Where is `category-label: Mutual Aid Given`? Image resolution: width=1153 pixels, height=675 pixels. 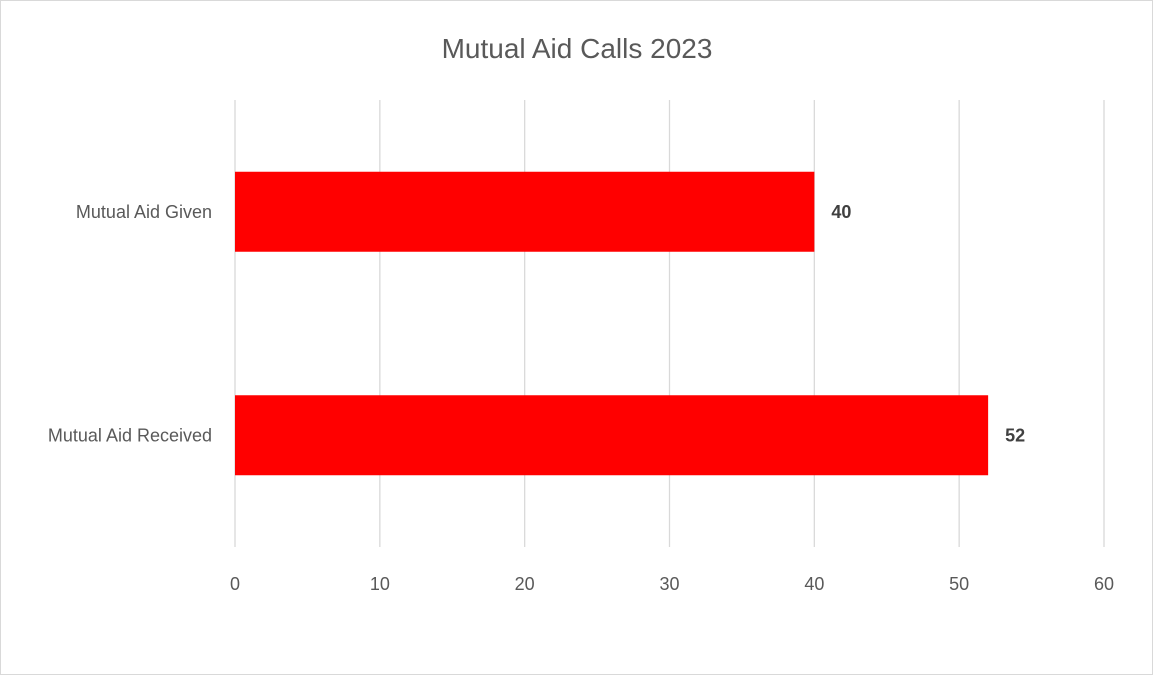 category-label: Mutual Aid Given is located at coordinates (144, 212).